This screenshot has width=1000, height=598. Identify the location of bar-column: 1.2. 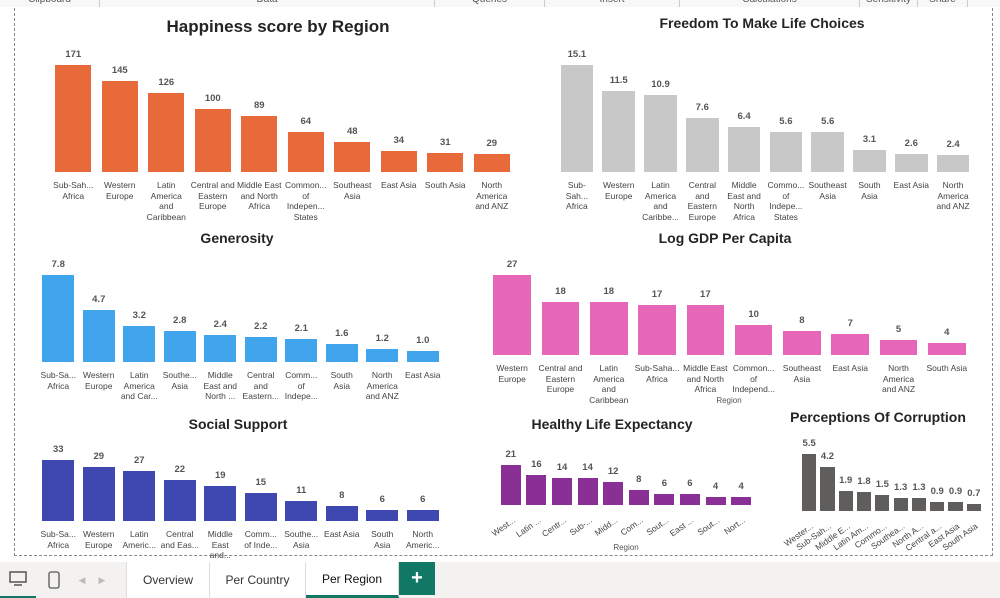
(382, 308).